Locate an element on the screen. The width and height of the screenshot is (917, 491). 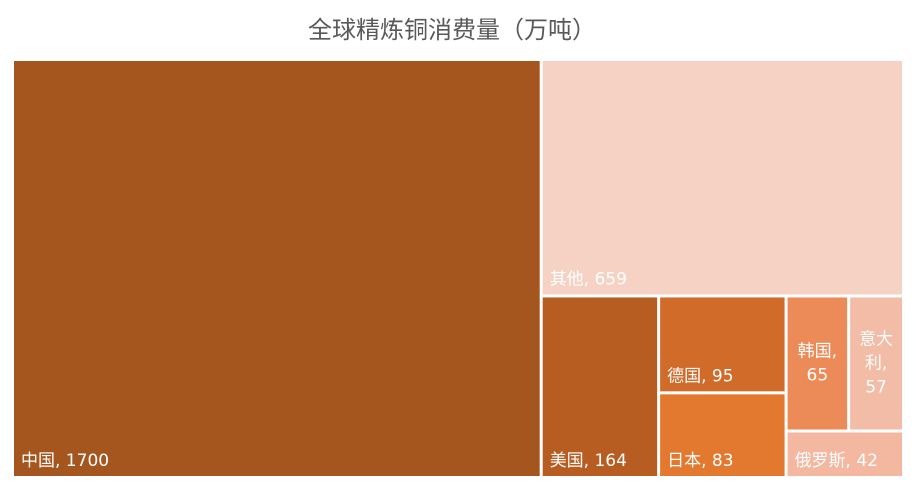
tile: 俄罗斯, 42 is located at coordinates (844, 454).